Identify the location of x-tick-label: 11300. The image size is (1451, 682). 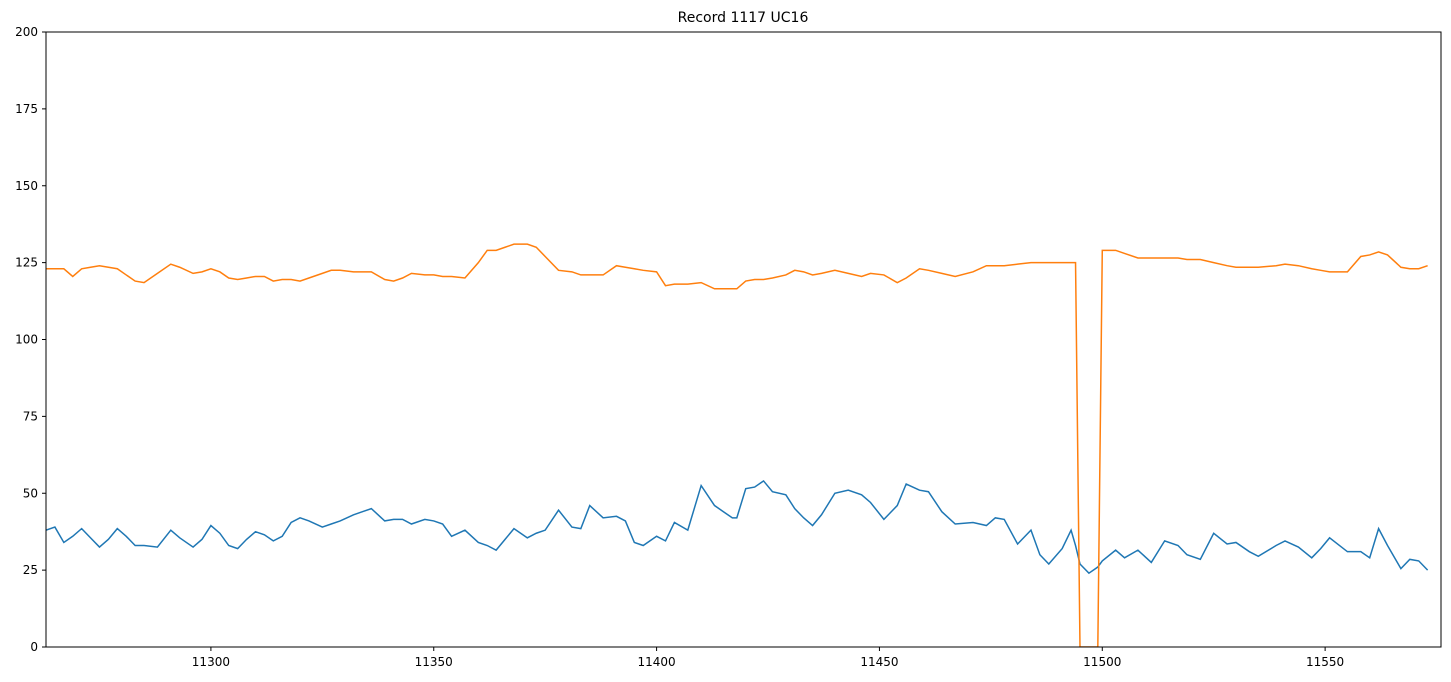
(211, 662).